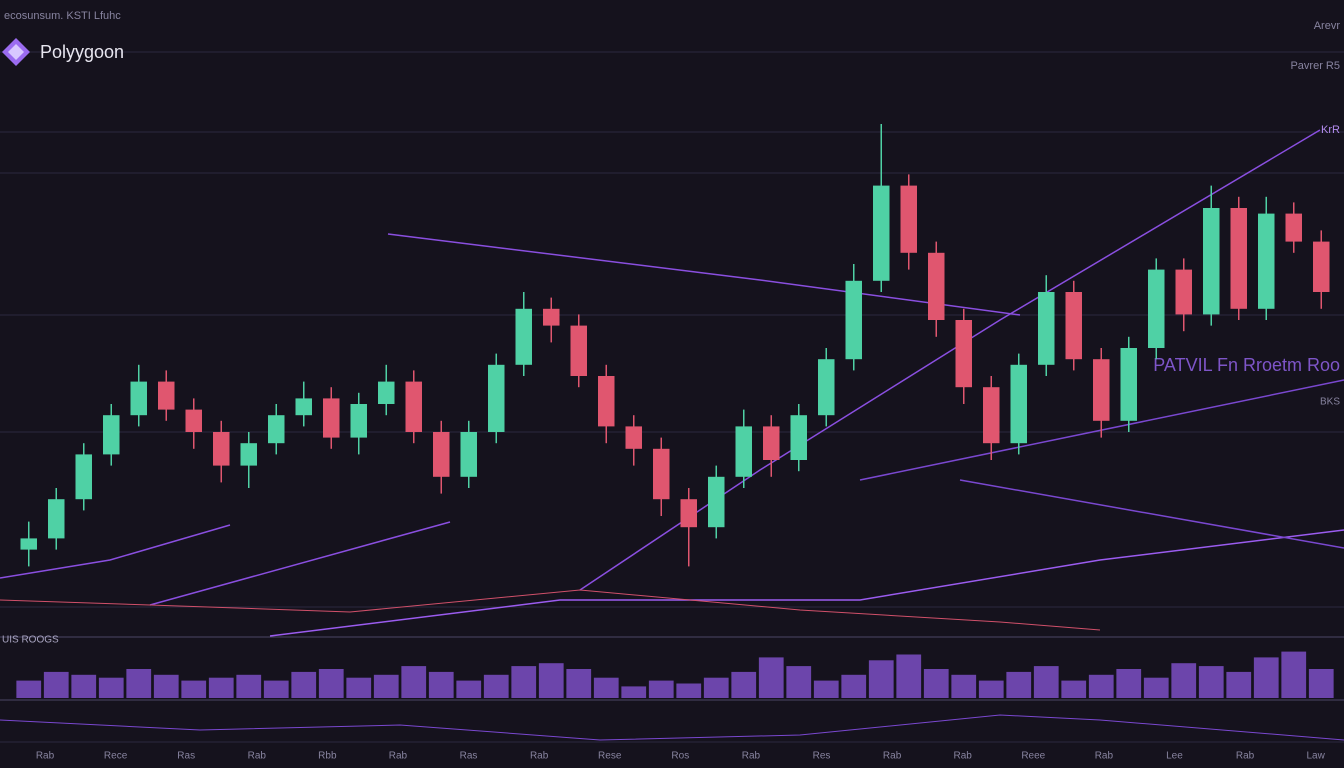 Image resolution: width=1344 pixels, height=768 pixels. Describe the element at coordinates (822, 756) in the screenshot. I see `x-tick-label: Res` at that location.